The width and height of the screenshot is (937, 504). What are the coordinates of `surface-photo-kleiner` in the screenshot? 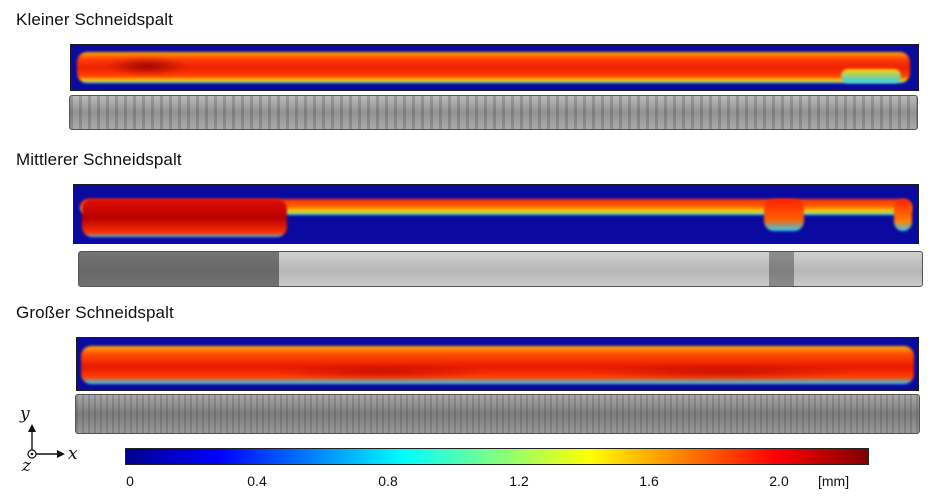 It's located at (493, 112).